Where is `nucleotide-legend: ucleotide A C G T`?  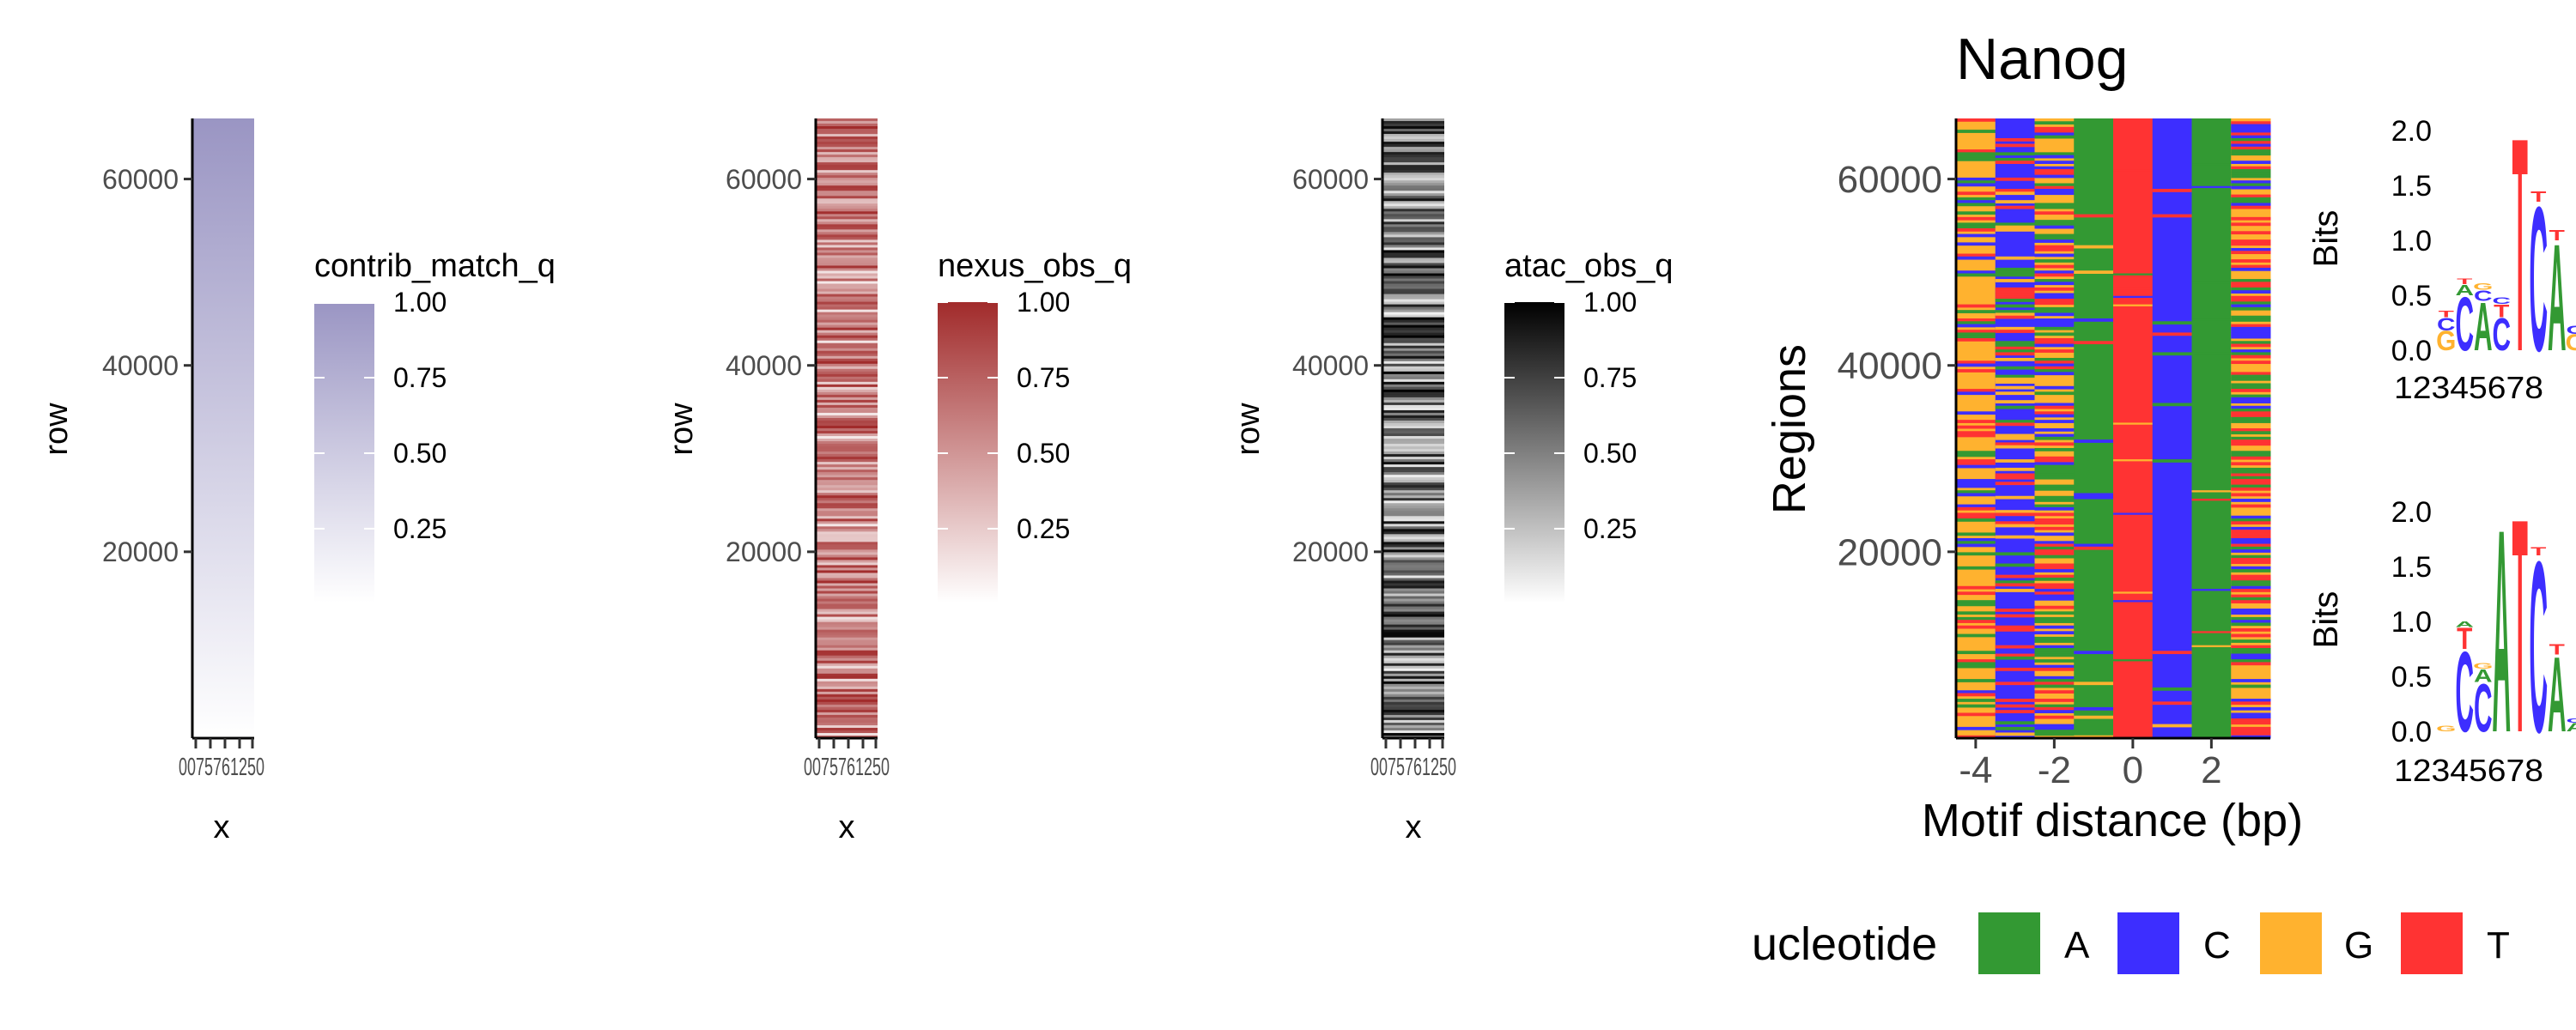 nucleotide-legend: ucleotide A C G T is located at coordinates (2131, 943).